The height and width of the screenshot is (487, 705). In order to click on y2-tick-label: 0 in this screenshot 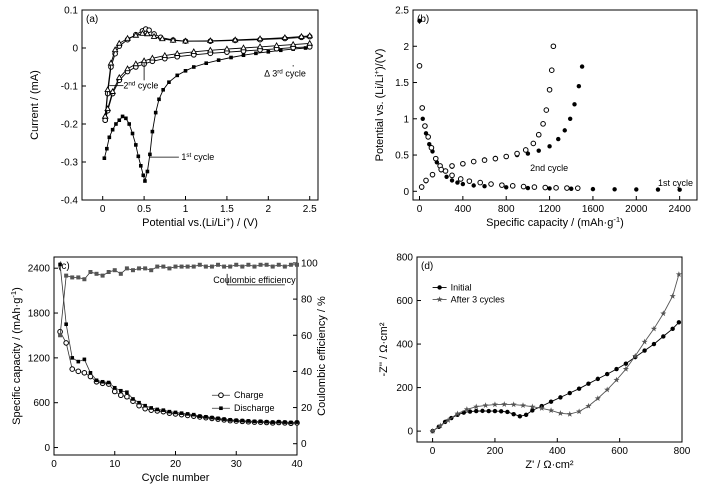, I will do `click(304, 444)`.